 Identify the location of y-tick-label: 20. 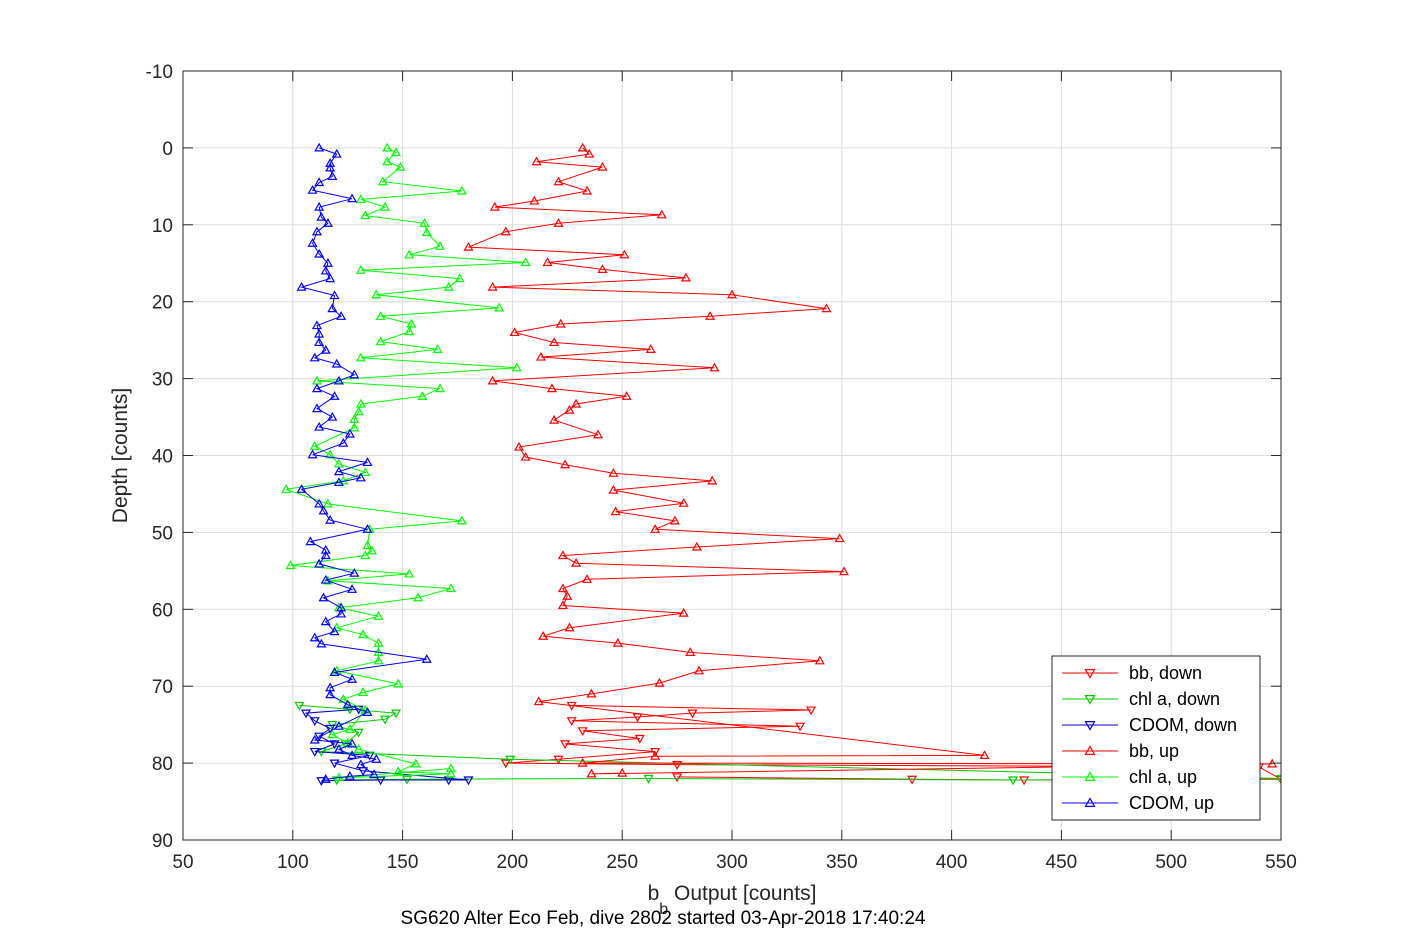
(162, 303).